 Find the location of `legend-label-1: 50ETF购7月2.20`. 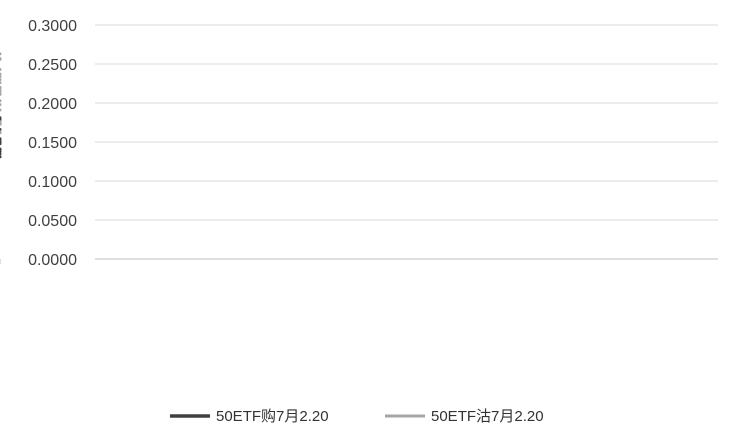

legend-label-1: 50ETF购7月2.20 is located at coordinates (272, 416).